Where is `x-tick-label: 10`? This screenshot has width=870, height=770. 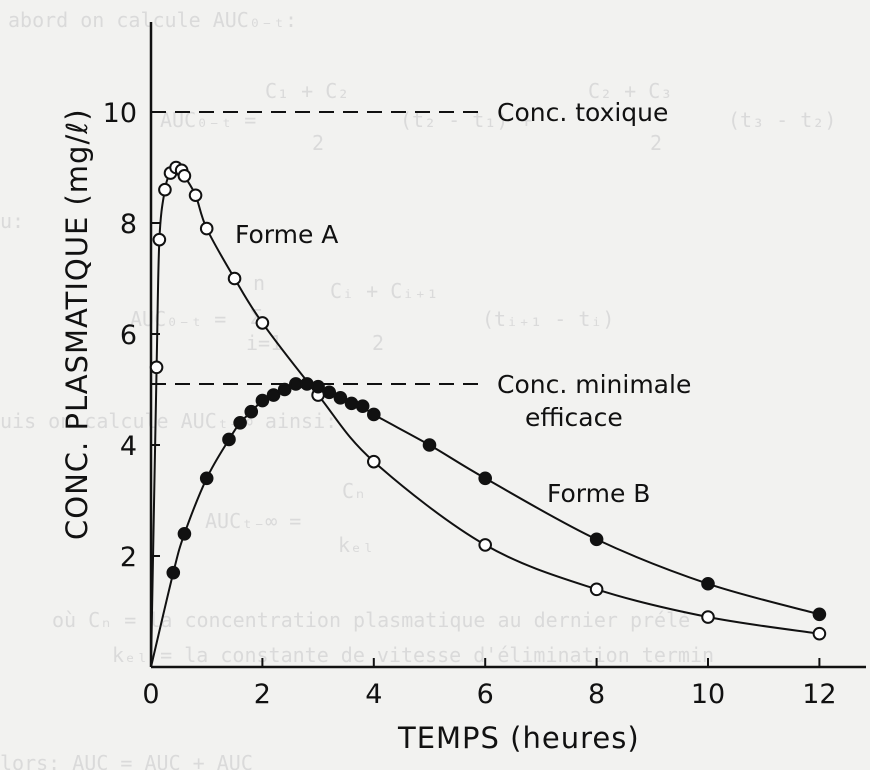 x-tick-label: 10 is located at coordinates (708, 694).